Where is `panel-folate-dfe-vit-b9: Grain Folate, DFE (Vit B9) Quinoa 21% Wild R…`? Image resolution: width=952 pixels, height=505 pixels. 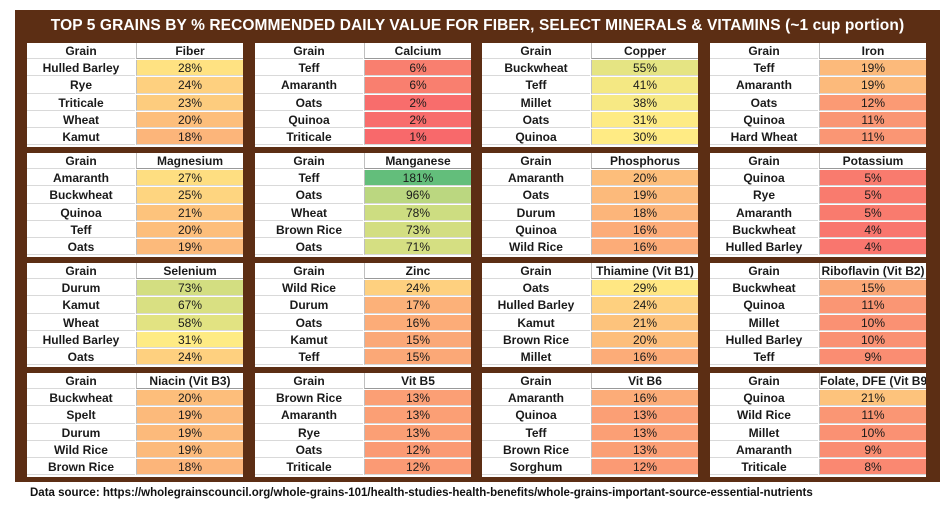 panel-folate-dfe-vit-b9: Grain Folate, DFE (Vit B9) Quinoa 21% Wild R… is located at coordinates (818, 425).